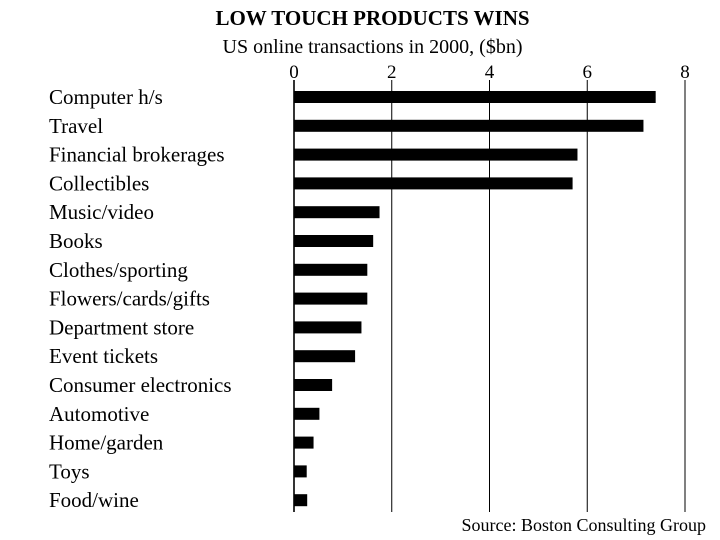  Describe the element at coordinates (392, 72) in the screenshot. I see `x-tick-label: 2` at that location.